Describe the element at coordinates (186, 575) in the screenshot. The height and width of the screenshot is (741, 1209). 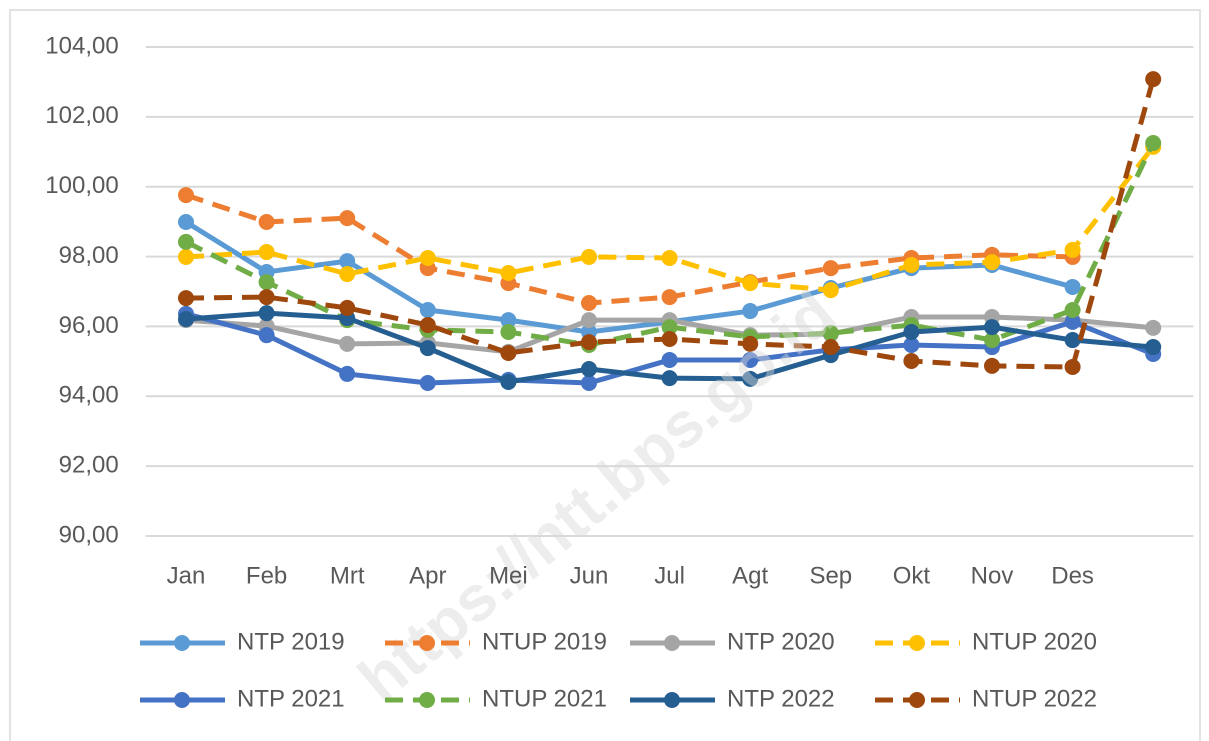
I see `x-tick-label: Jan` at that location.